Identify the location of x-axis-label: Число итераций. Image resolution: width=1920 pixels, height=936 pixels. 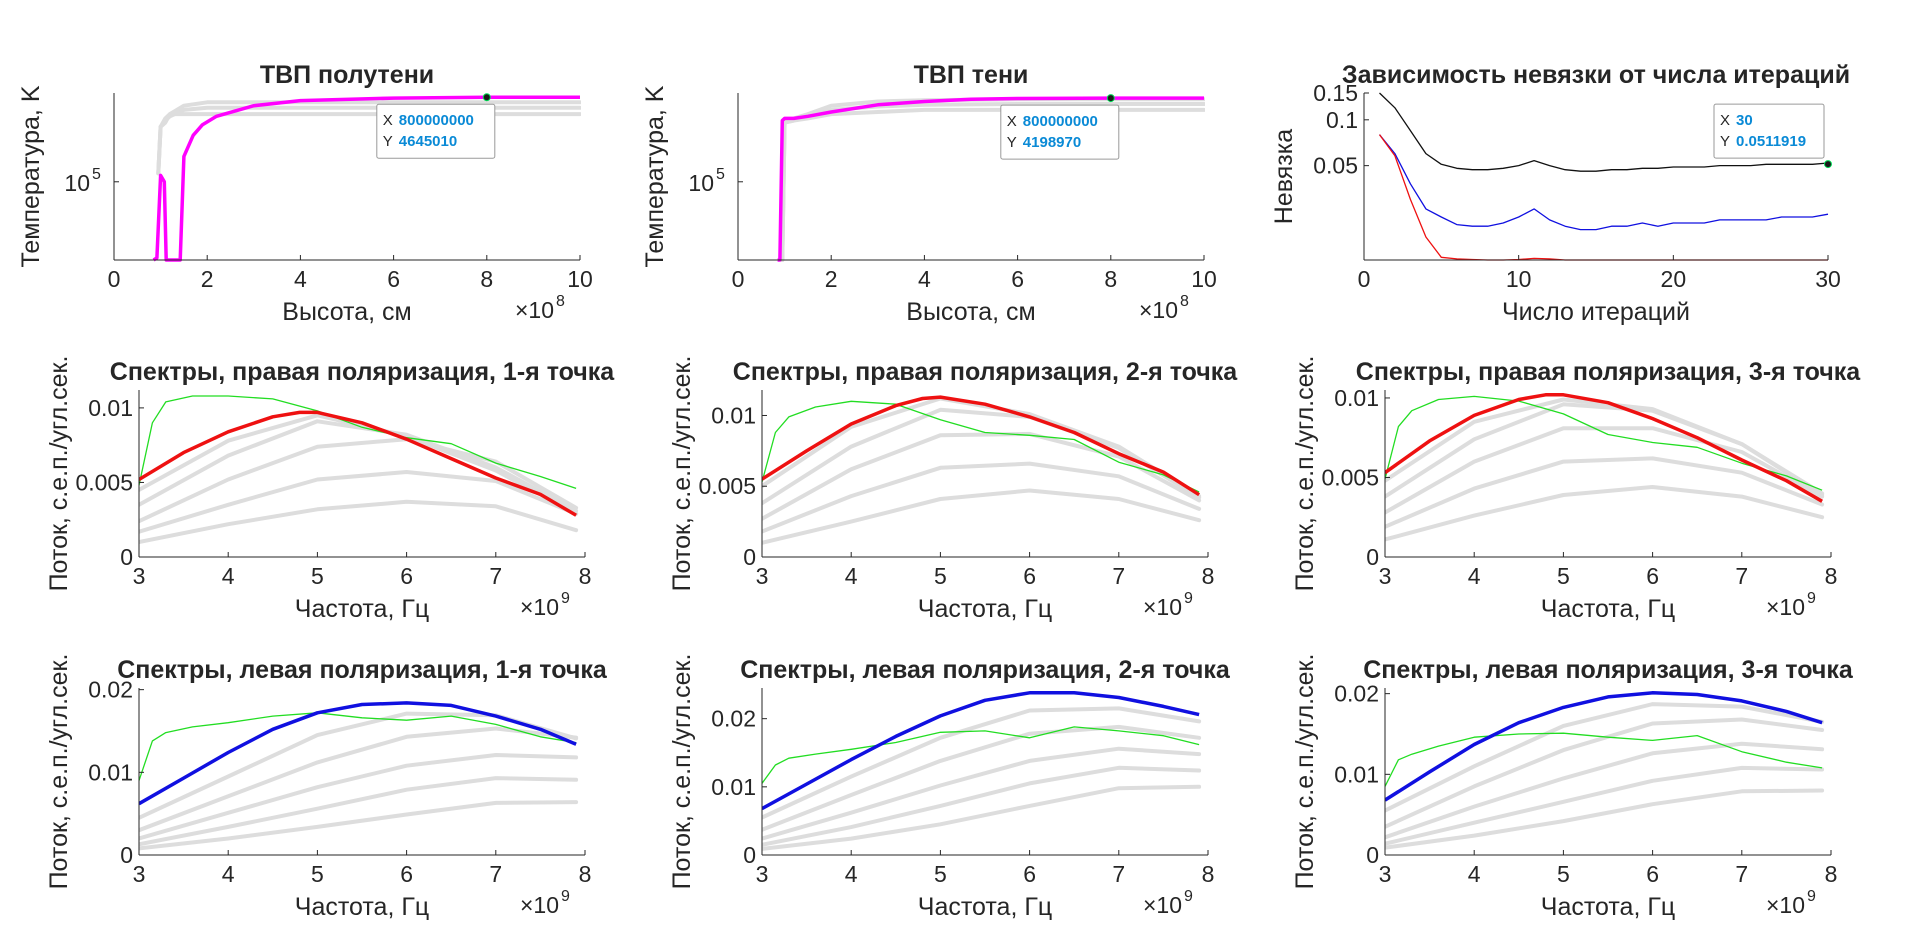
(1596, 312).